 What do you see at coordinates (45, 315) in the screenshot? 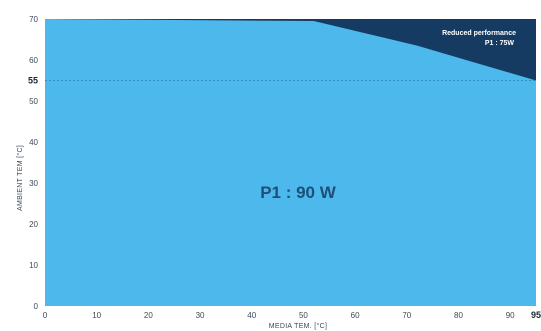
I see `x-tick-label: 0` at bounding box center [45, 315].